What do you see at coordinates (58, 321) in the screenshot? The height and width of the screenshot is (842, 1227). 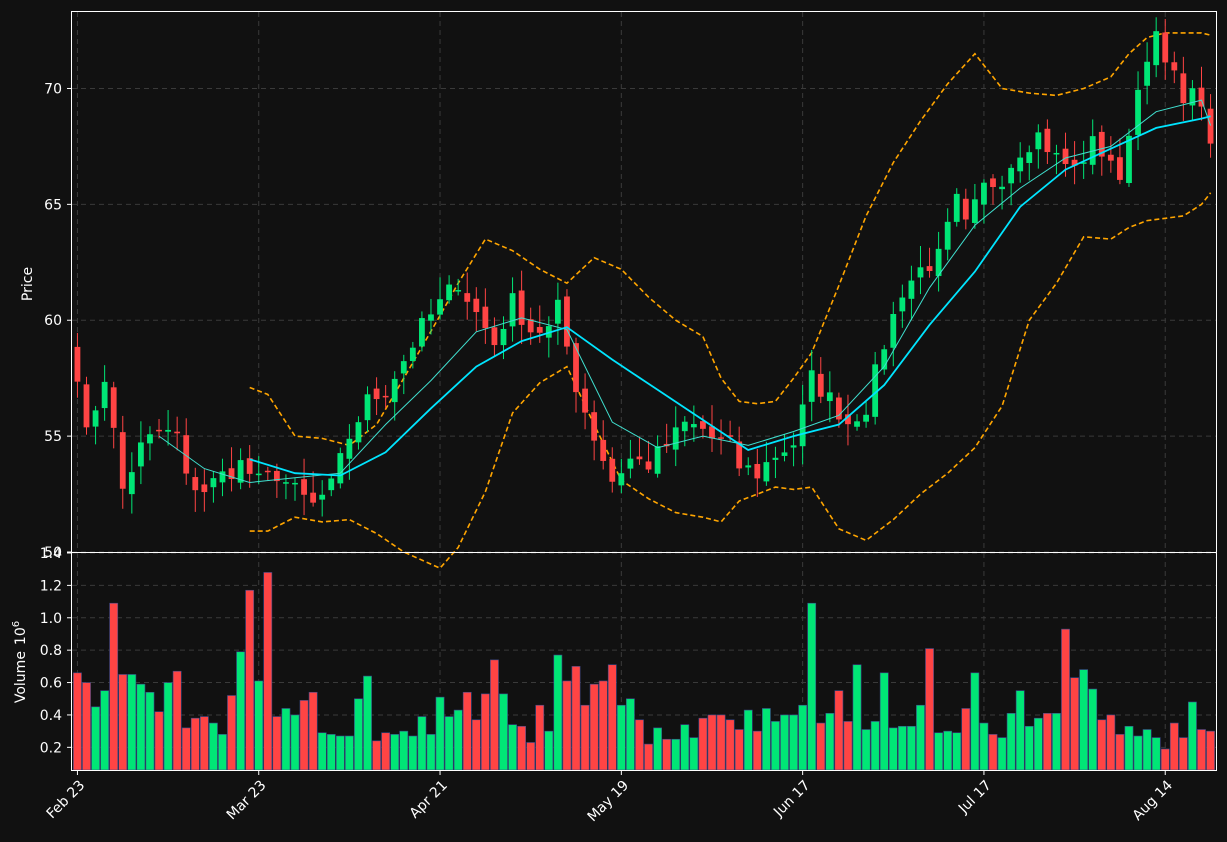 I see `price-y-axis: 50 55 60 65 70` at bounding box center [58, 321].